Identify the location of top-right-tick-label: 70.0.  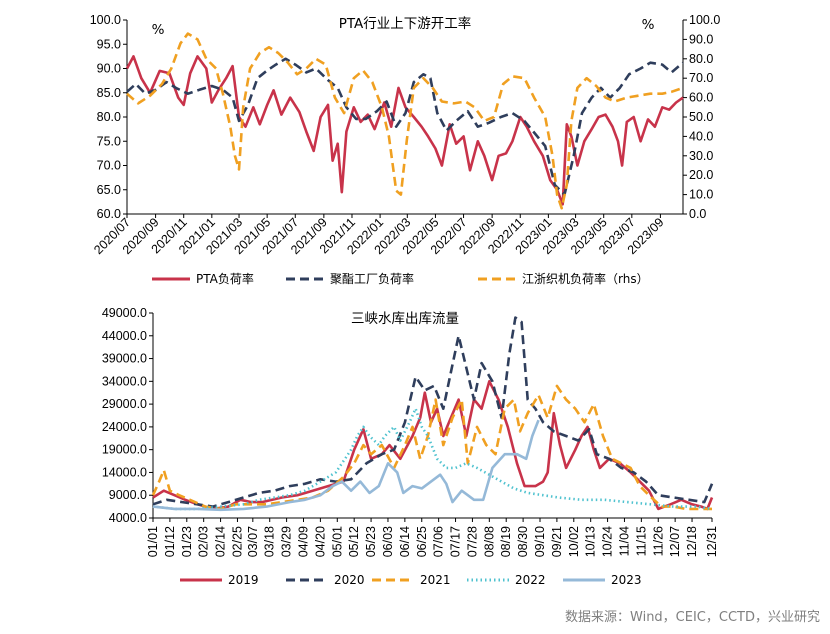
(701, 78).